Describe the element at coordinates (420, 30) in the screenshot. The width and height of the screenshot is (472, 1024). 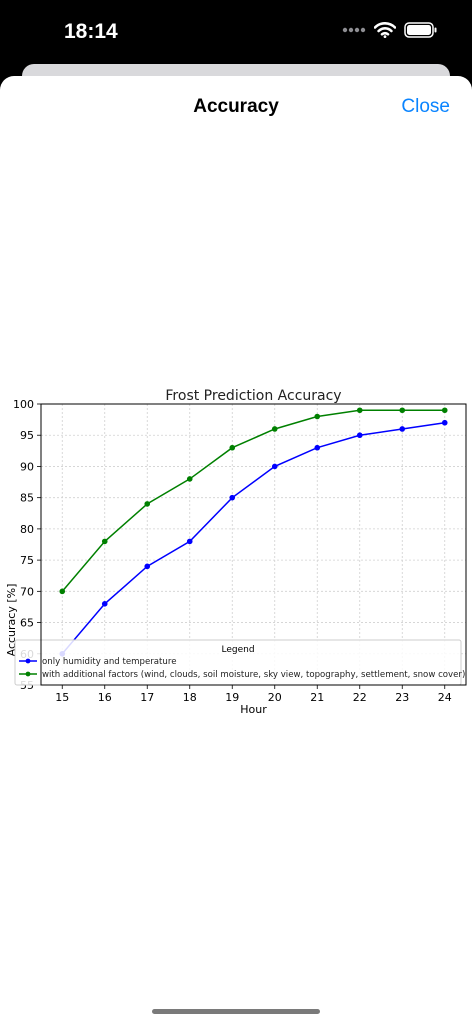
I see `battery-icon` at that location.